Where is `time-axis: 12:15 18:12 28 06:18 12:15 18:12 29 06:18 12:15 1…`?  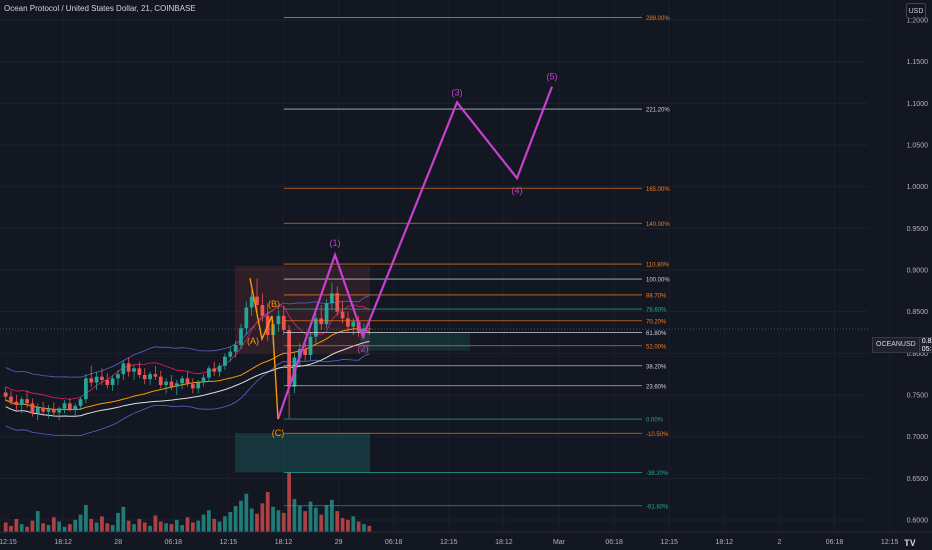 time-axis: 12:15 18:12 28 06:18 12:15 18:12 29 06:18 12:15 1… is located at coordinates (466, 538).